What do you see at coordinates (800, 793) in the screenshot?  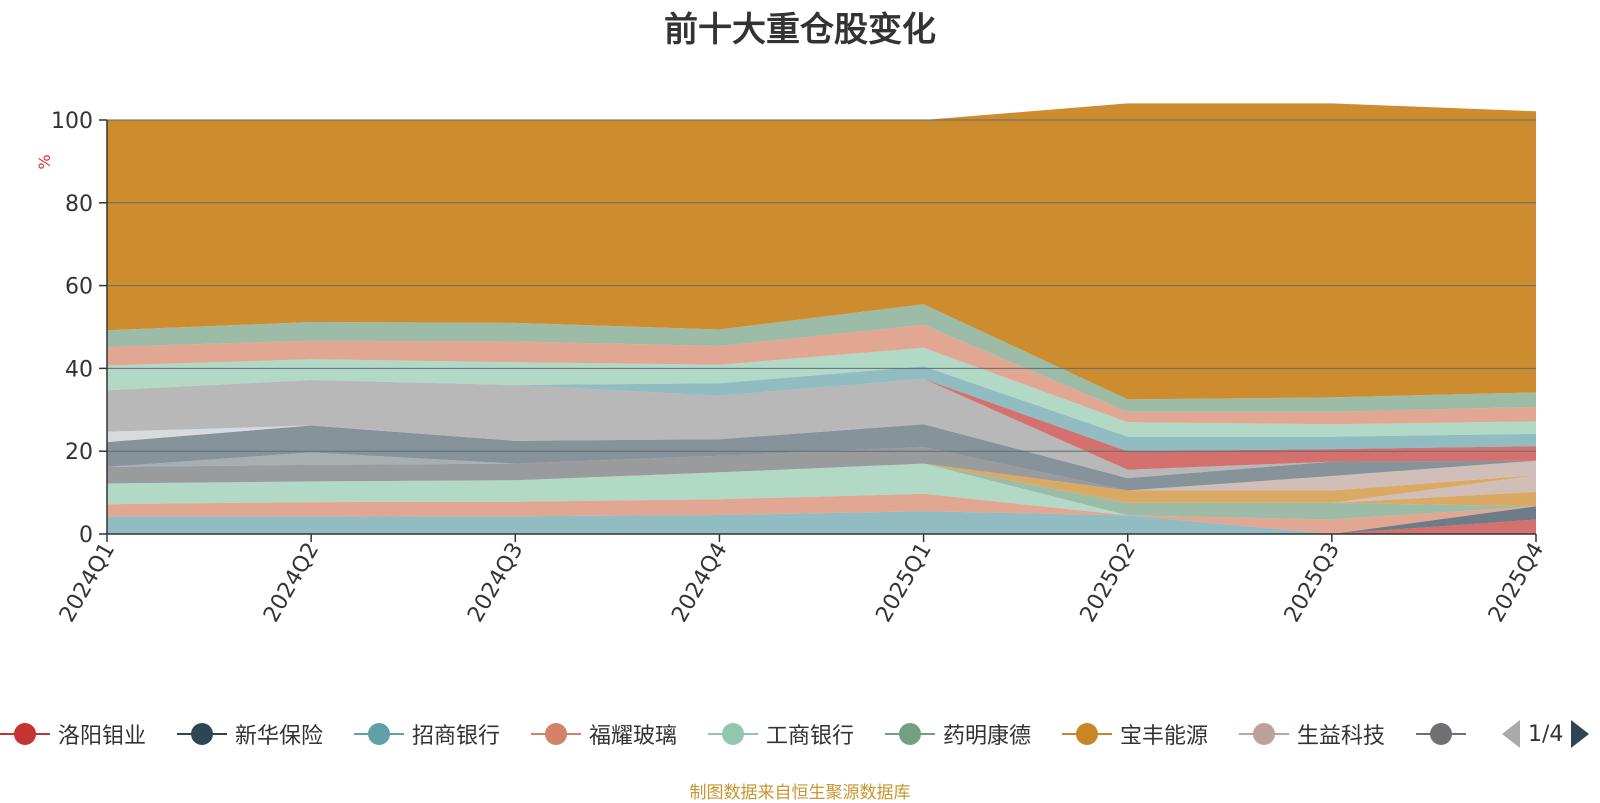 I see `source-note: 制图数据来自恒生聚源数据库` at bounding box center [800, 793].